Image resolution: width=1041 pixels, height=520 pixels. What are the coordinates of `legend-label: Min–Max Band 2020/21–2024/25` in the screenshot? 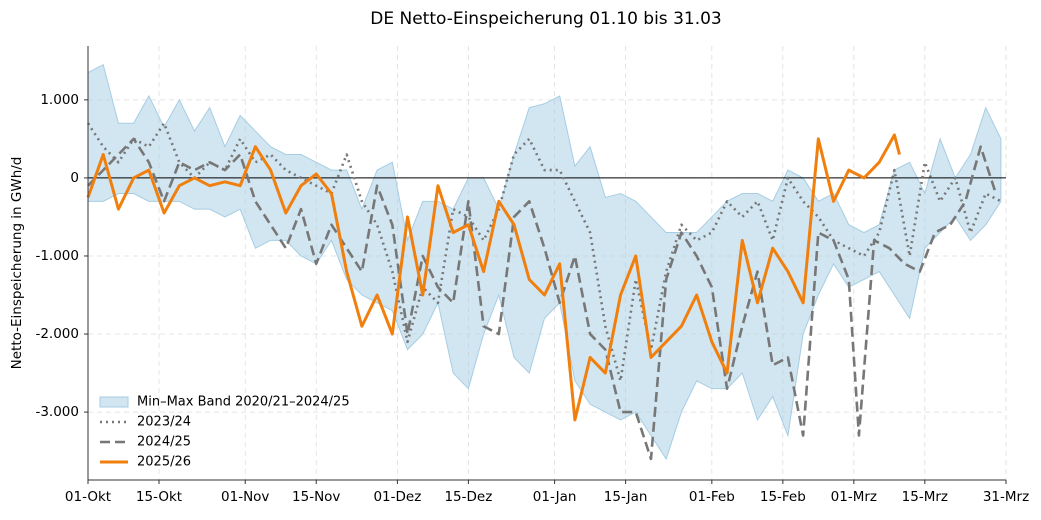 It's located at (243, 402).